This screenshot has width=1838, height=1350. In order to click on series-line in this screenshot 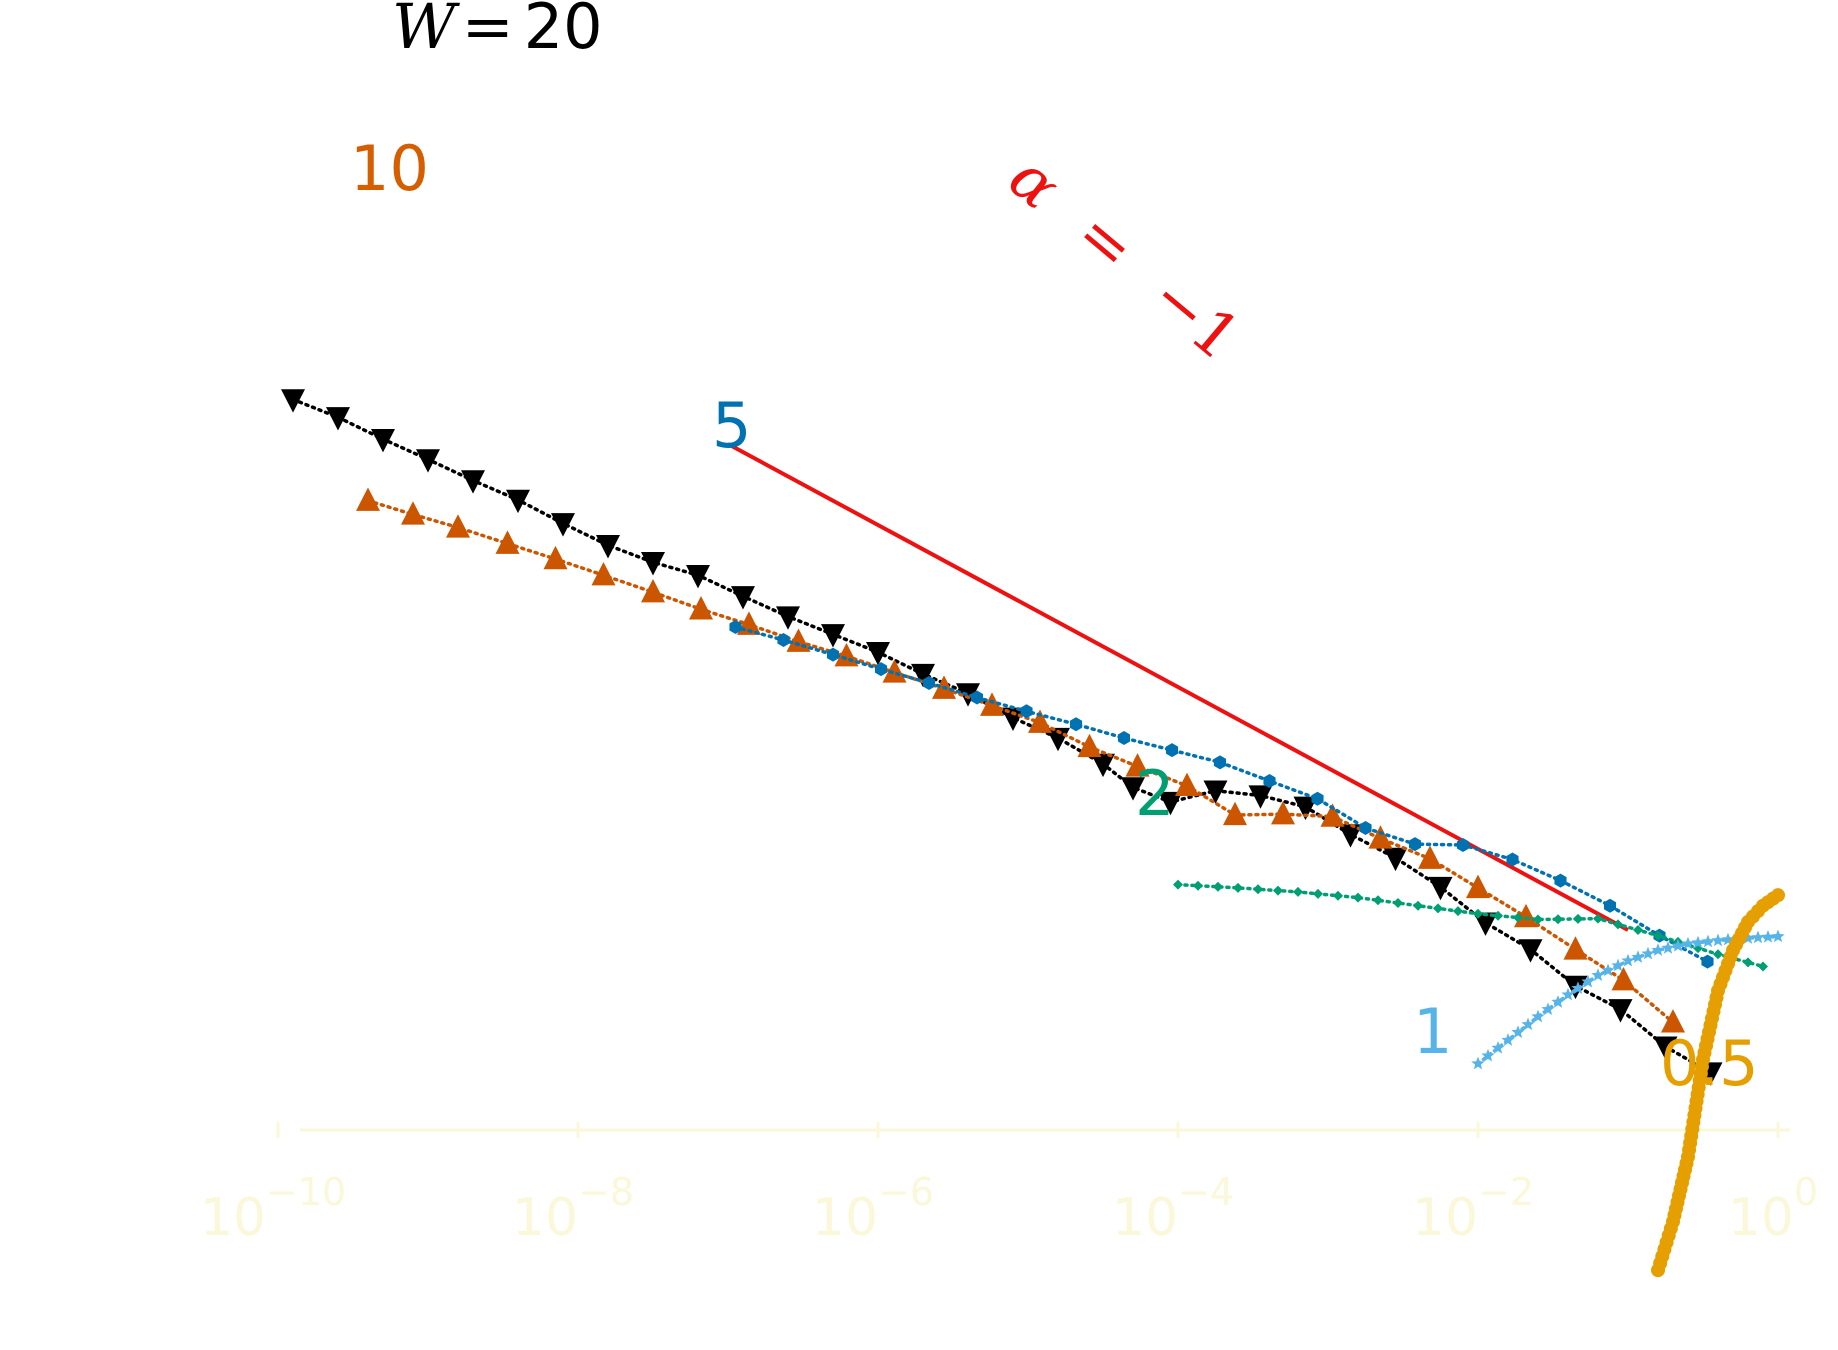, I will do `click(1221, 794)`.